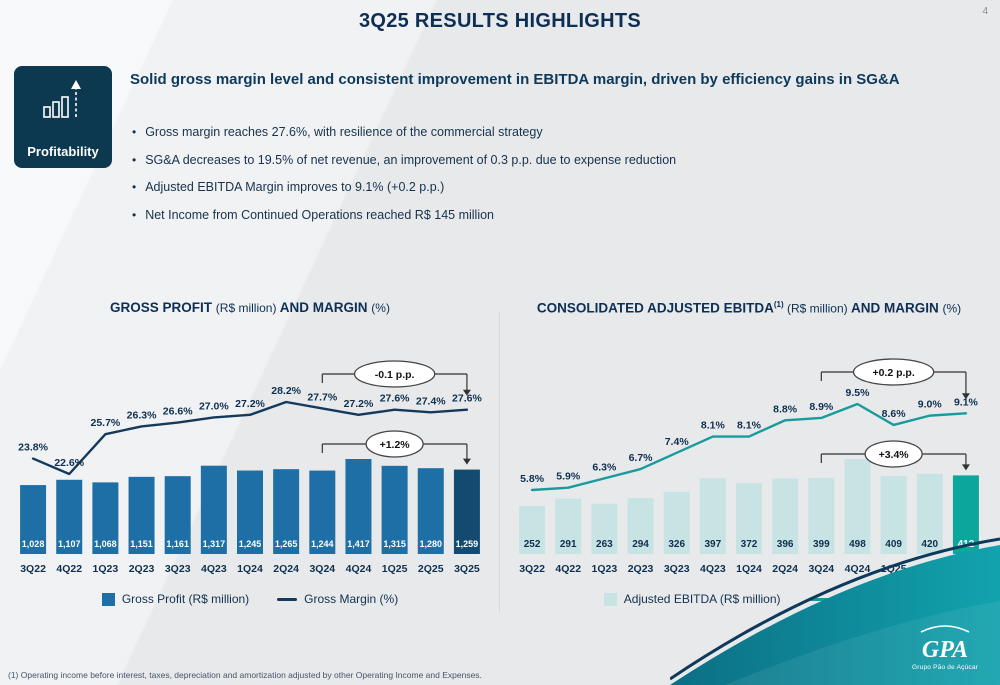 The height and width of the screenshot is (685, 1000). What do you see at coordinates (395, 399) in the screenshot?
I see `line-value-label: 27.6%` at bounding box center [395, 399].